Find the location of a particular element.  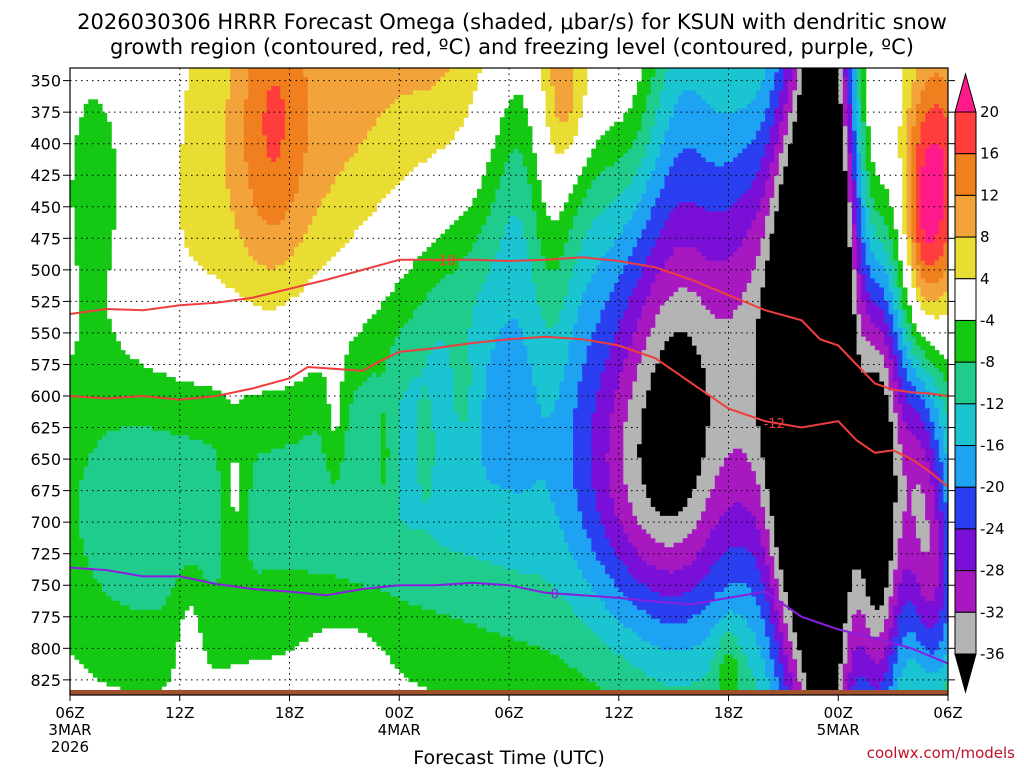

colorbar-label: 12 is located at coordinates (989, 195).